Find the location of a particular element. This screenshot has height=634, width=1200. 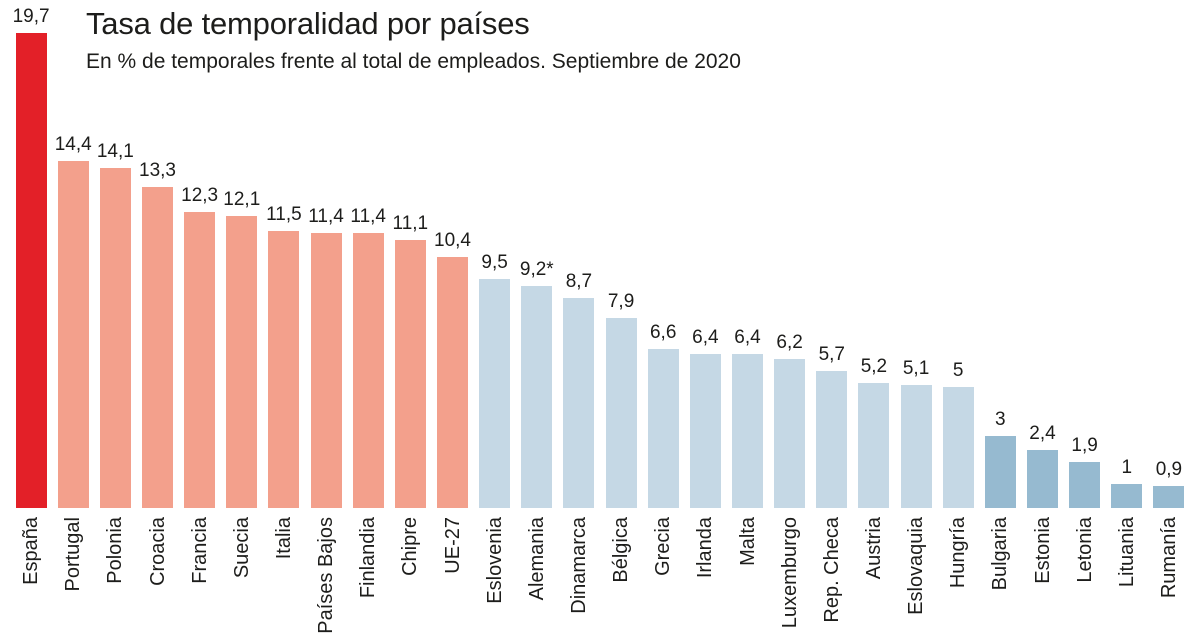

bar-value-label: 5,1 is located at coordinates (916, 368).